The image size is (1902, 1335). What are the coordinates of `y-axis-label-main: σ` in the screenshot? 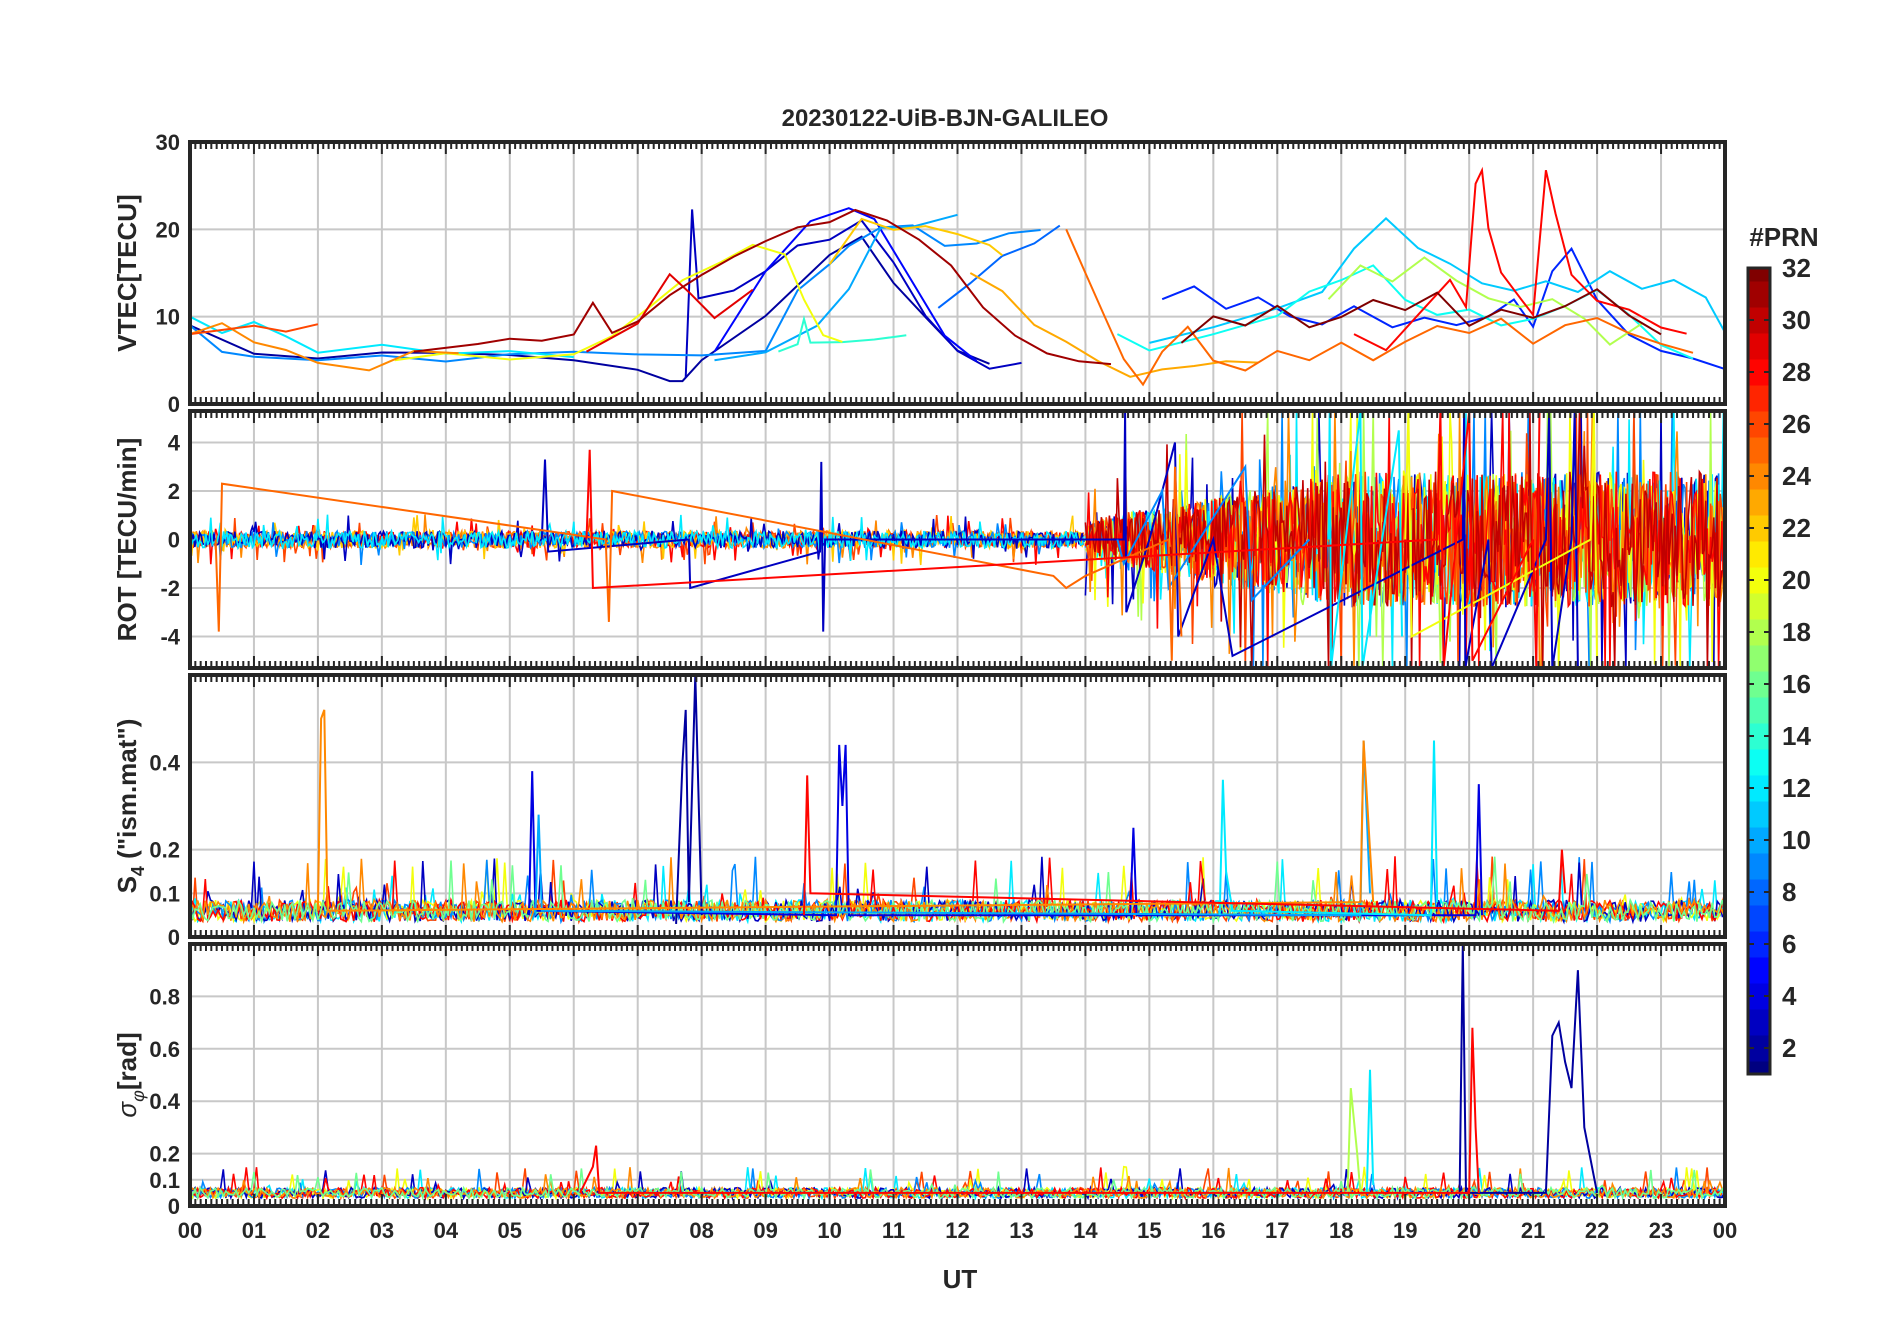 It's located at (127, 1109).